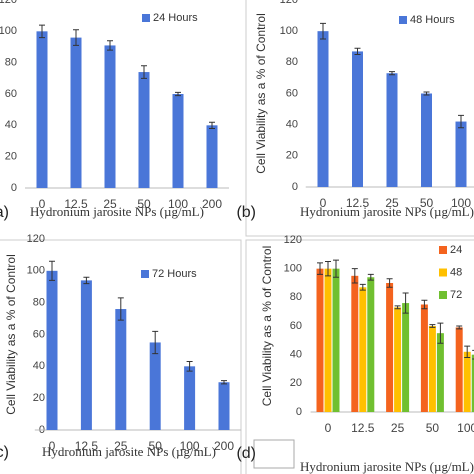 The height and width of the screenshot is (474, 474). What do you see at coordinates (175, 18) in the screenshot?
I see `legend-label: 24 Hours` at bounding box center [175, 18].